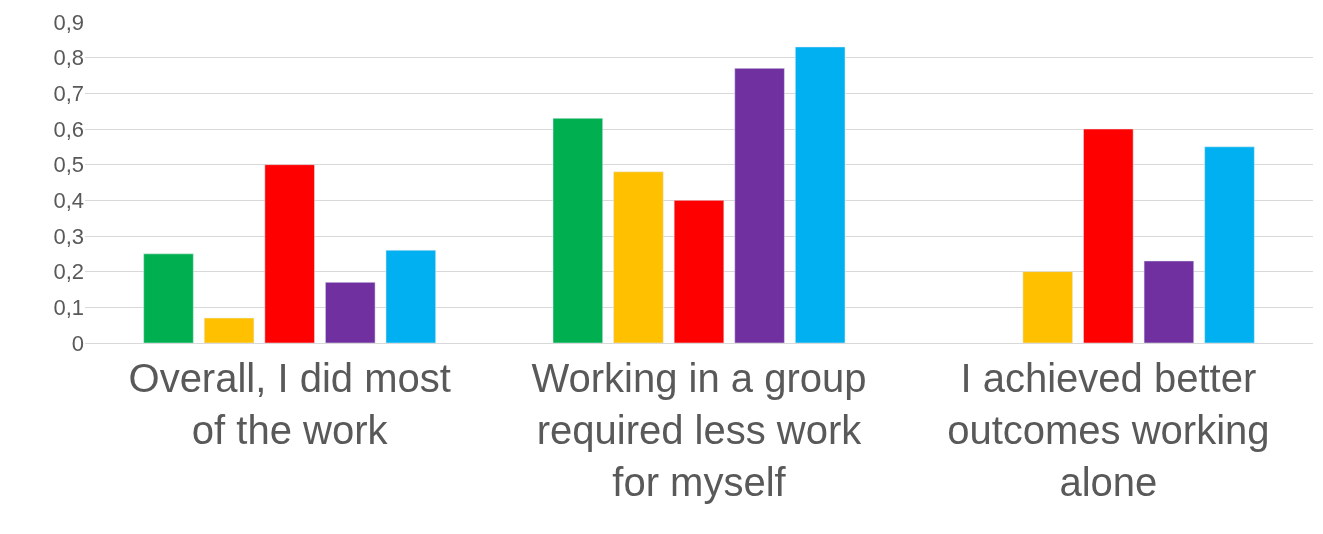  Describe the element at coordinates (68, 201) in the screenshot. I see `y-tick-label: 0,4` at that location.